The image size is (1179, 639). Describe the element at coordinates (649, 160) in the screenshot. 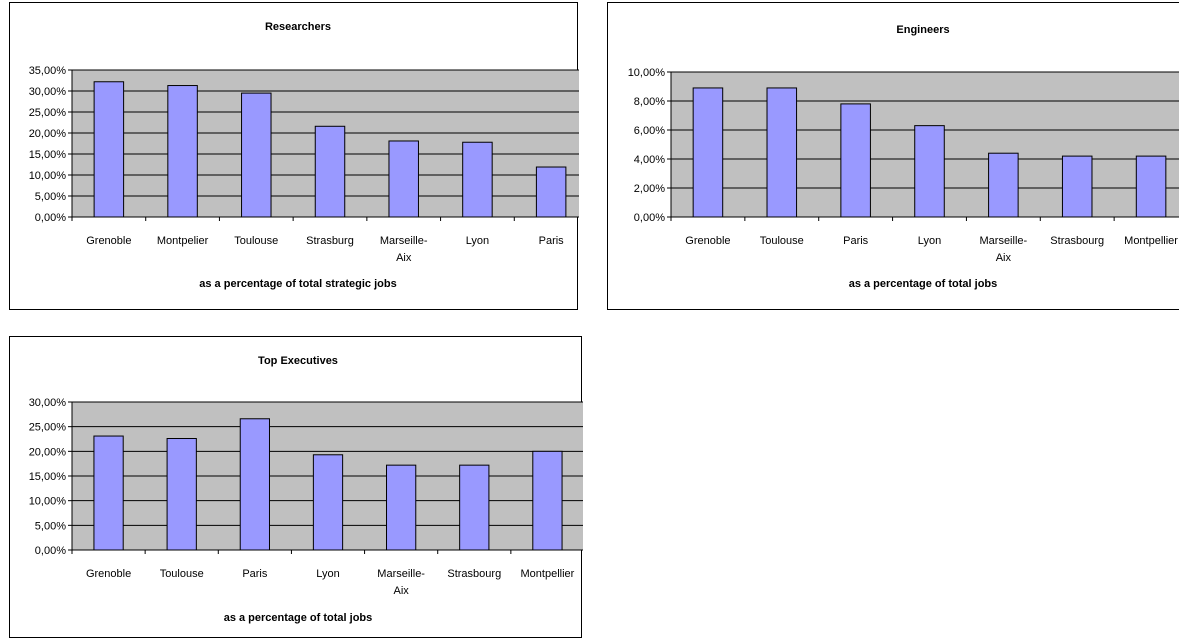

I see `y-tick-label: 4,00%` at that location.